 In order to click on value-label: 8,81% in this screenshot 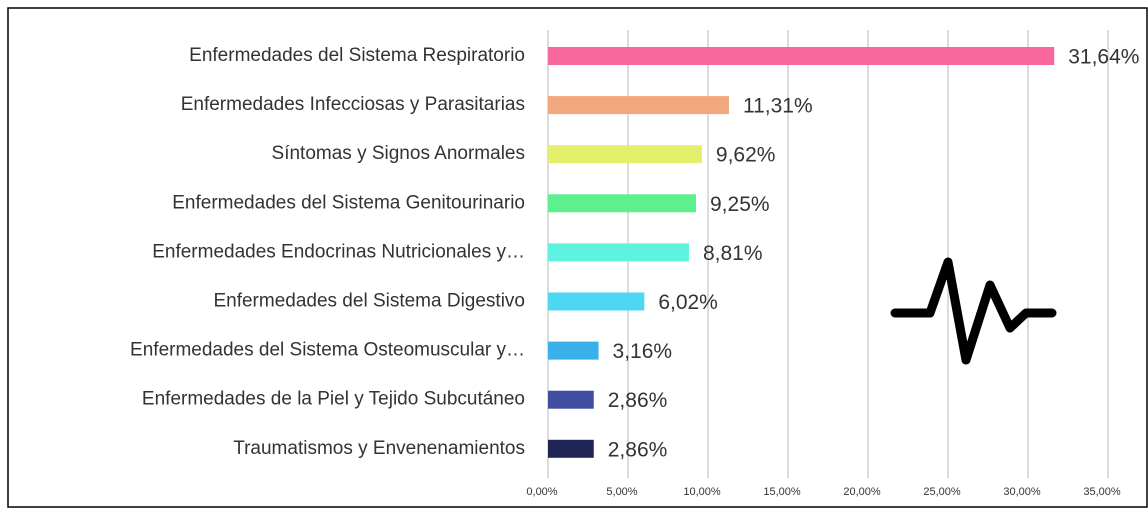, I will do `click(733, 253)`.